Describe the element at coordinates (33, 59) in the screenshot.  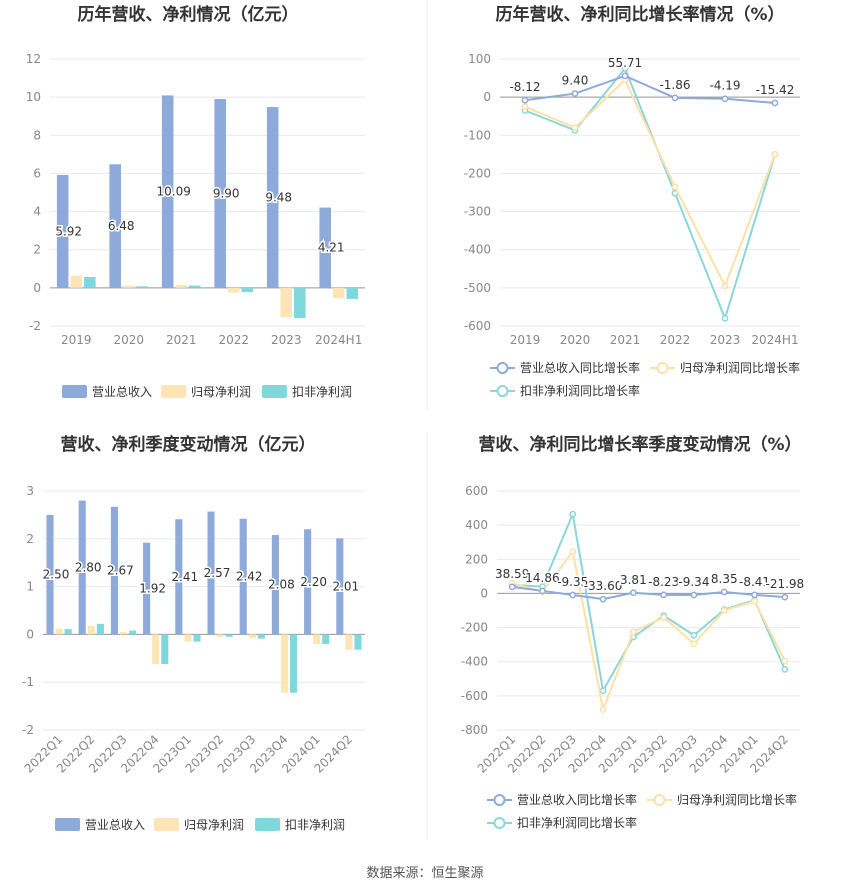
I see `y-tick-label: 12` at that location.